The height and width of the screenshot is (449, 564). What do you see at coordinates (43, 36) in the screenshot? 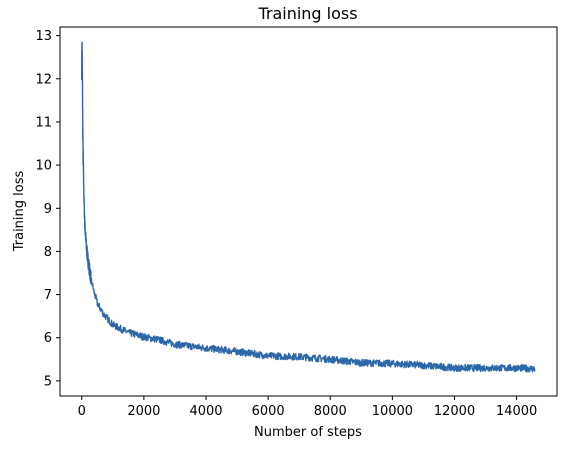
I see `y-tick-label: 13` at bounding box center [43, 36].